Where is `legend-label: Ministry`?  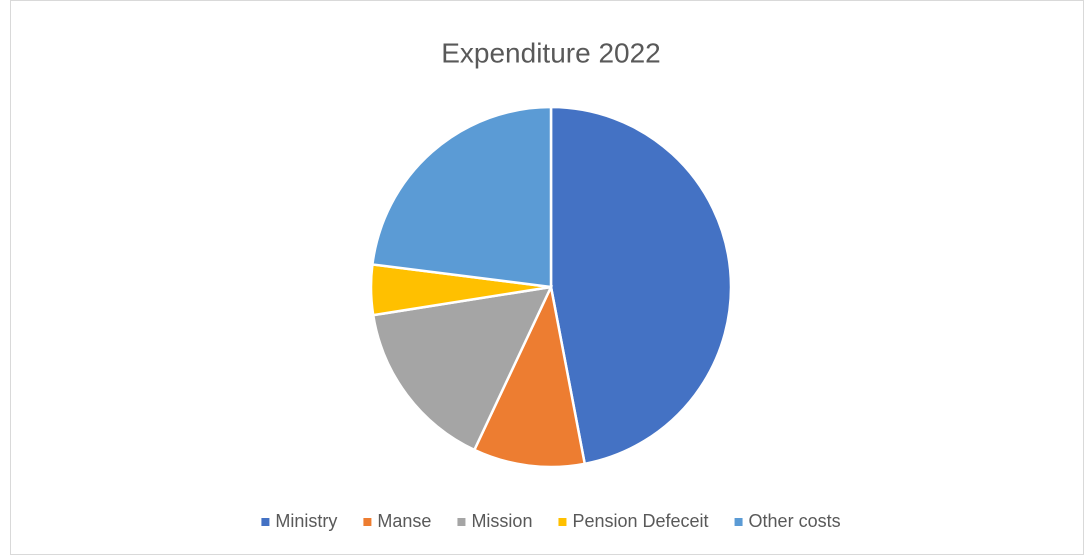
legend-label: Ministry is located at coordinates (306, 521).